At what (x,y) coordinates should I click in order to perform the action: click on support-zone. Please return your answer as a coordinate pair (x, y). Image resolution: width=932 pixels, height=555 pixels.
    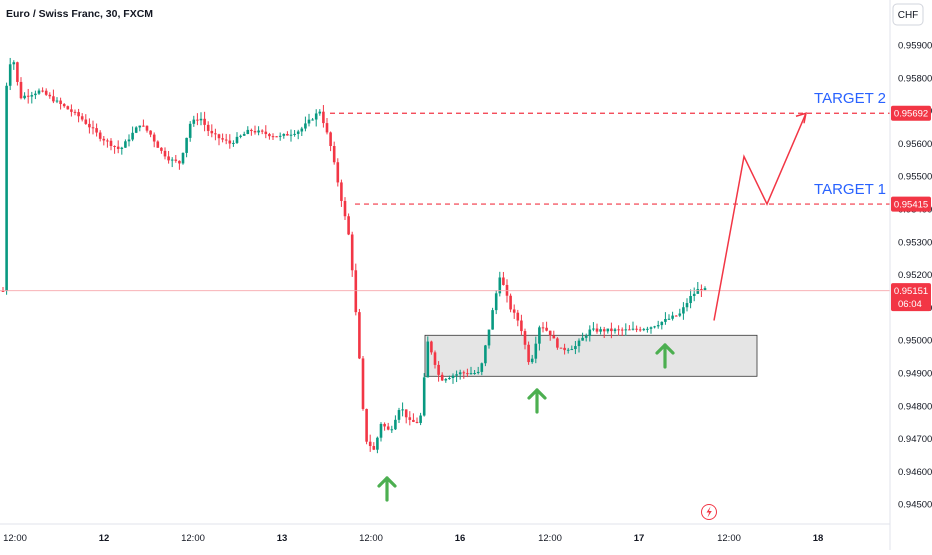
    Looking at the image, I should click on (591, 355).